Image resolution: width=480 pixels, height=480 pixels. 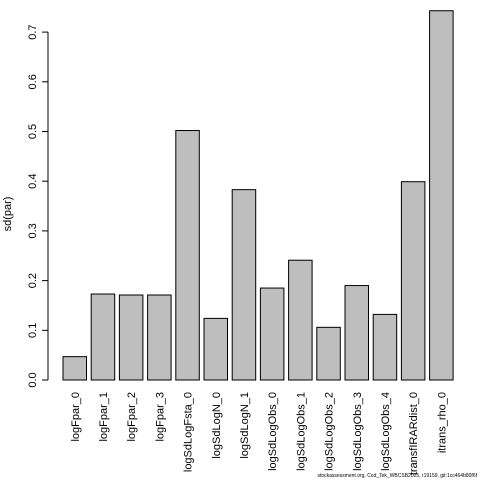 I want to click on y-axis-title: sd(par), so click(x=8, y=214).